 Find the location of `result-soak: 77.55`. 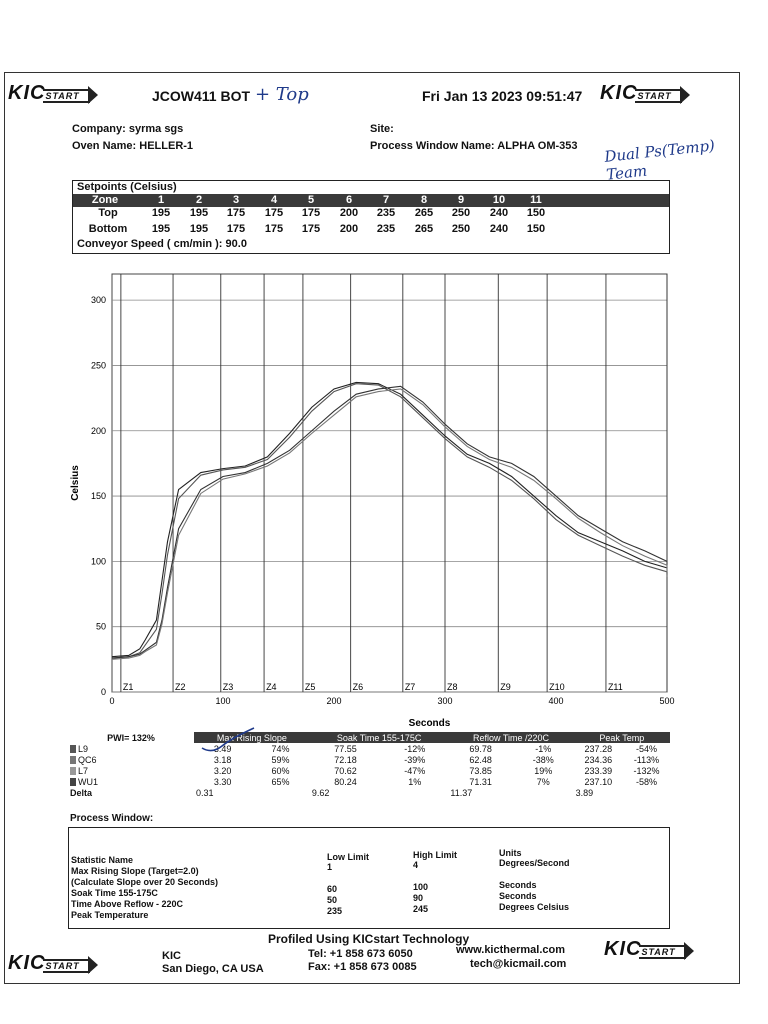

result-soak: 77.55 is located at coordinates (345, 748).